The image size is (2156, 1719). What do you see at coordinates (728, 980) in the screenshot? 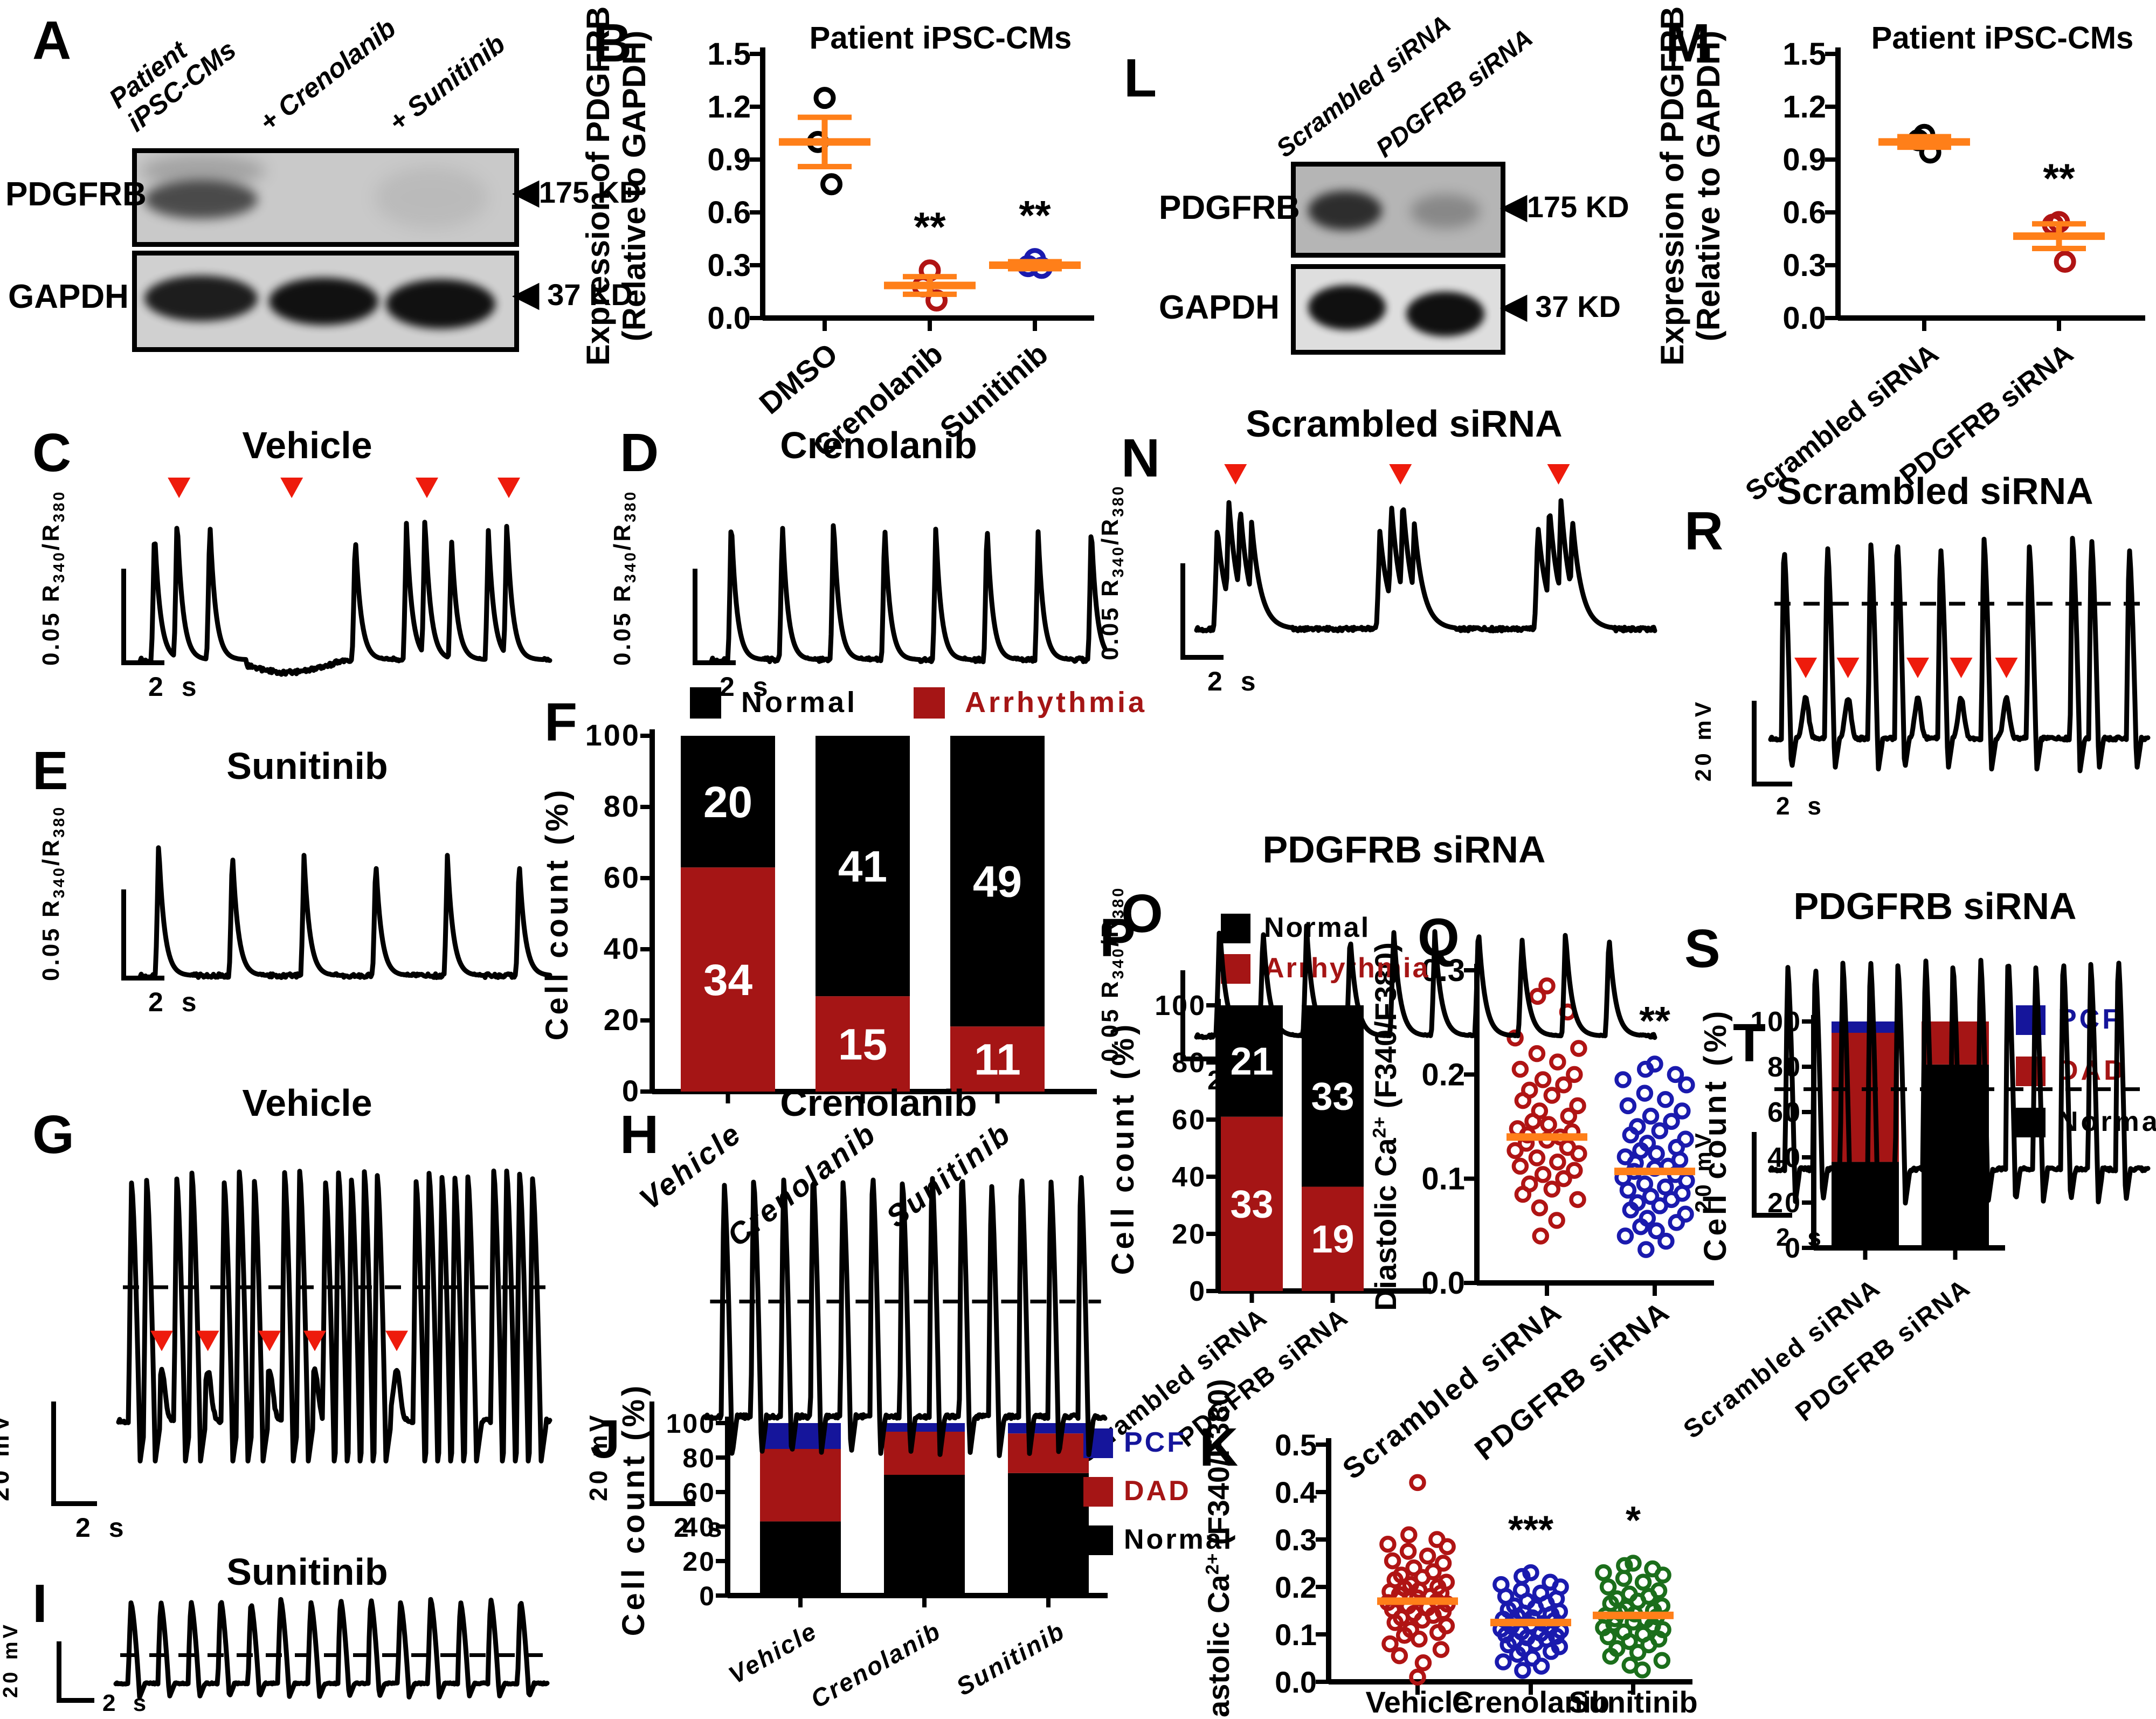
I see `svg-text: 34` at bounding box center [728, 980].